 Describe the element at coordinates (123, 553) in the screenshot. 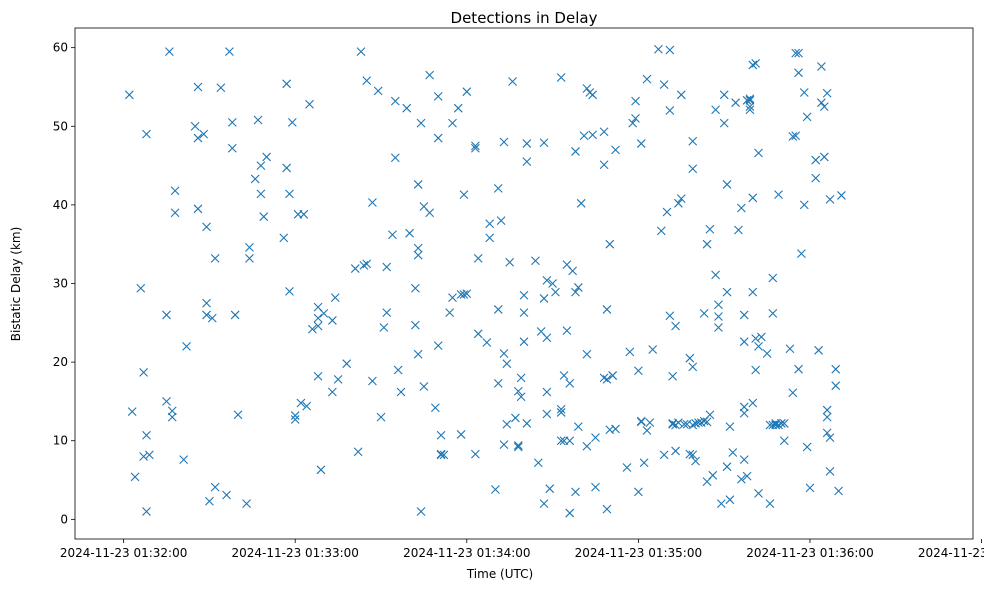

I see `x-tick-label: 2024-11-23 01:32:00` at that location.